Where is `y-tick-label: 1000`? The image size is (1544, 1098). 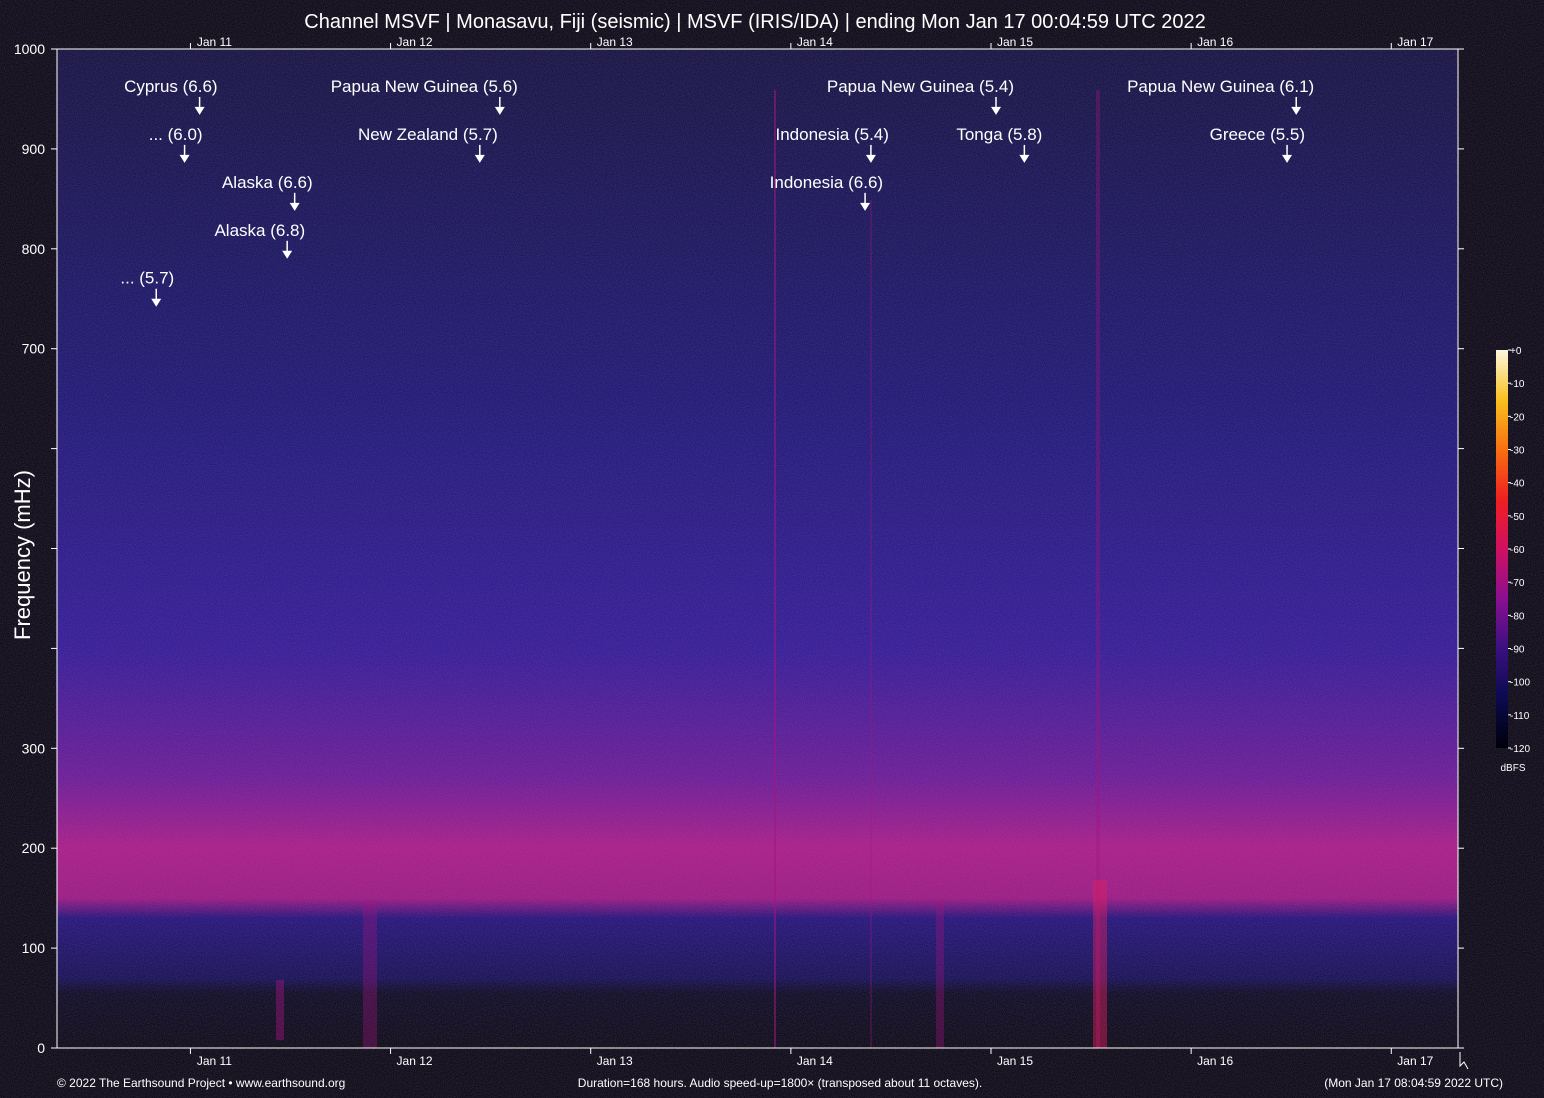
y-tick-label: 1000 is located at coordinates (29, 49).